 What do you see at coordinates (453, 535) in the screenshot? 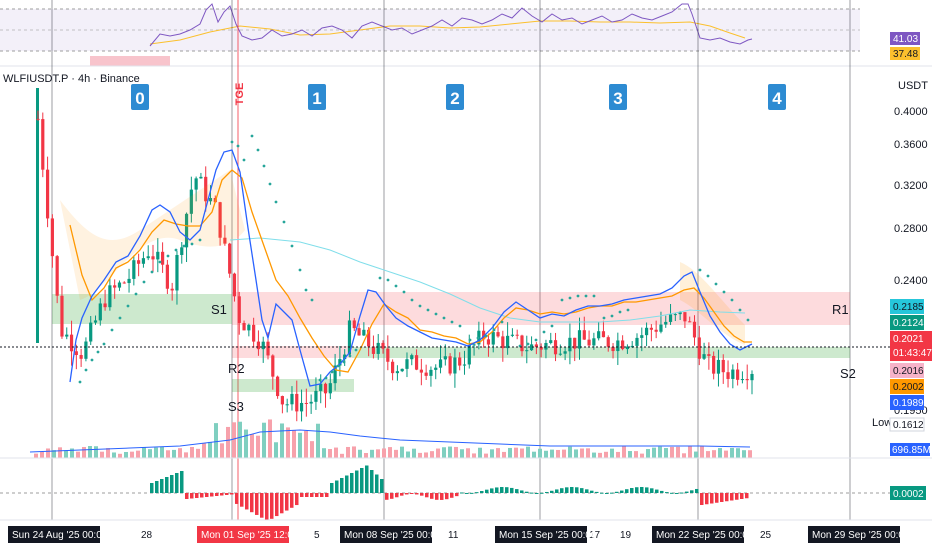
I see `date-tick-2: 11` at bounding box center [453, 535].